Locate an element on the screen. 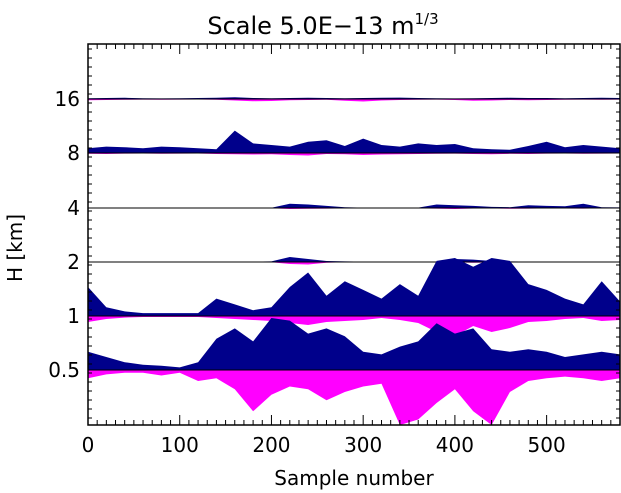 This screenshot has width=621, height=493. y-tick-label: 0.5 is located at coordinates (64, 370).